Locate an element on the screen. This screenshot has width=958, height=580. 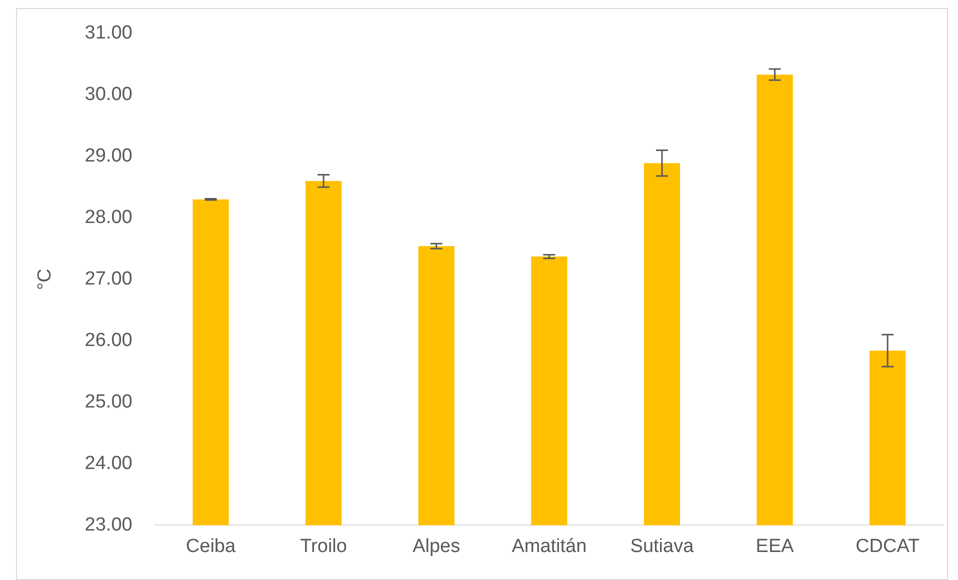
y-axis-title: °C is located at coordinates (45, 279).